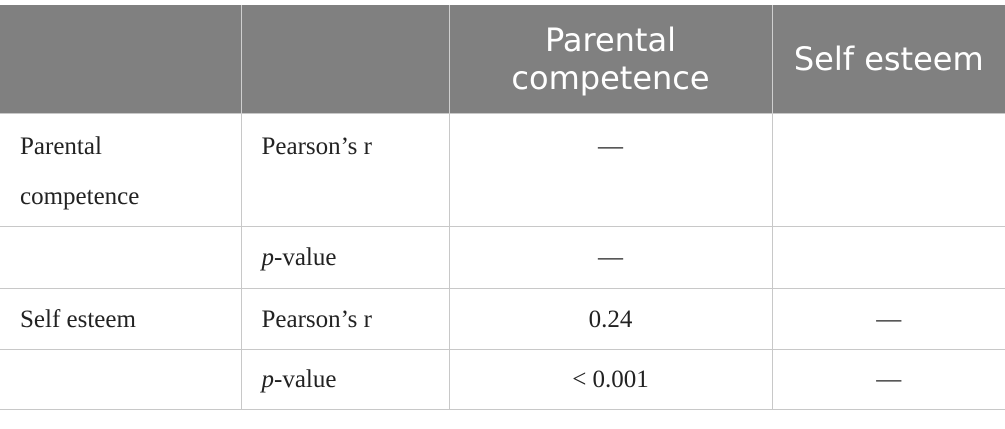 The width and height of the screenshot is (1005, 429). I want to click on table-cell: 0.24, so click(610, 319).